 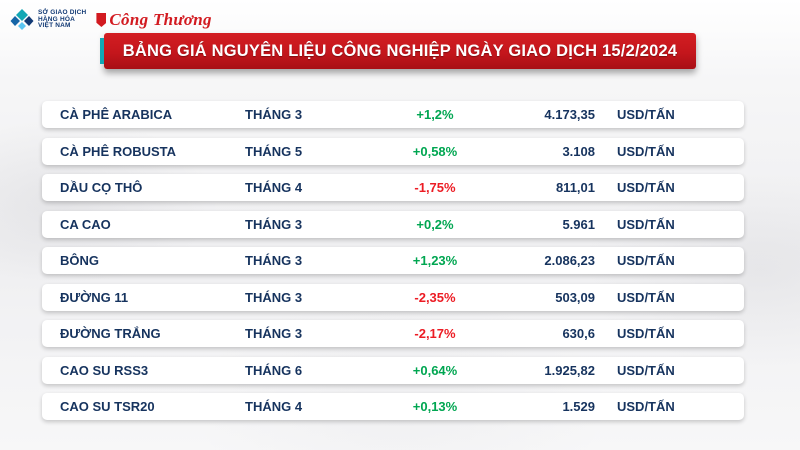 I want to click on table-row: DẦU CỌ THÔ THÁNG 4 -1,75% 811,01 USD/TẤN, so click(x=393, y=187).